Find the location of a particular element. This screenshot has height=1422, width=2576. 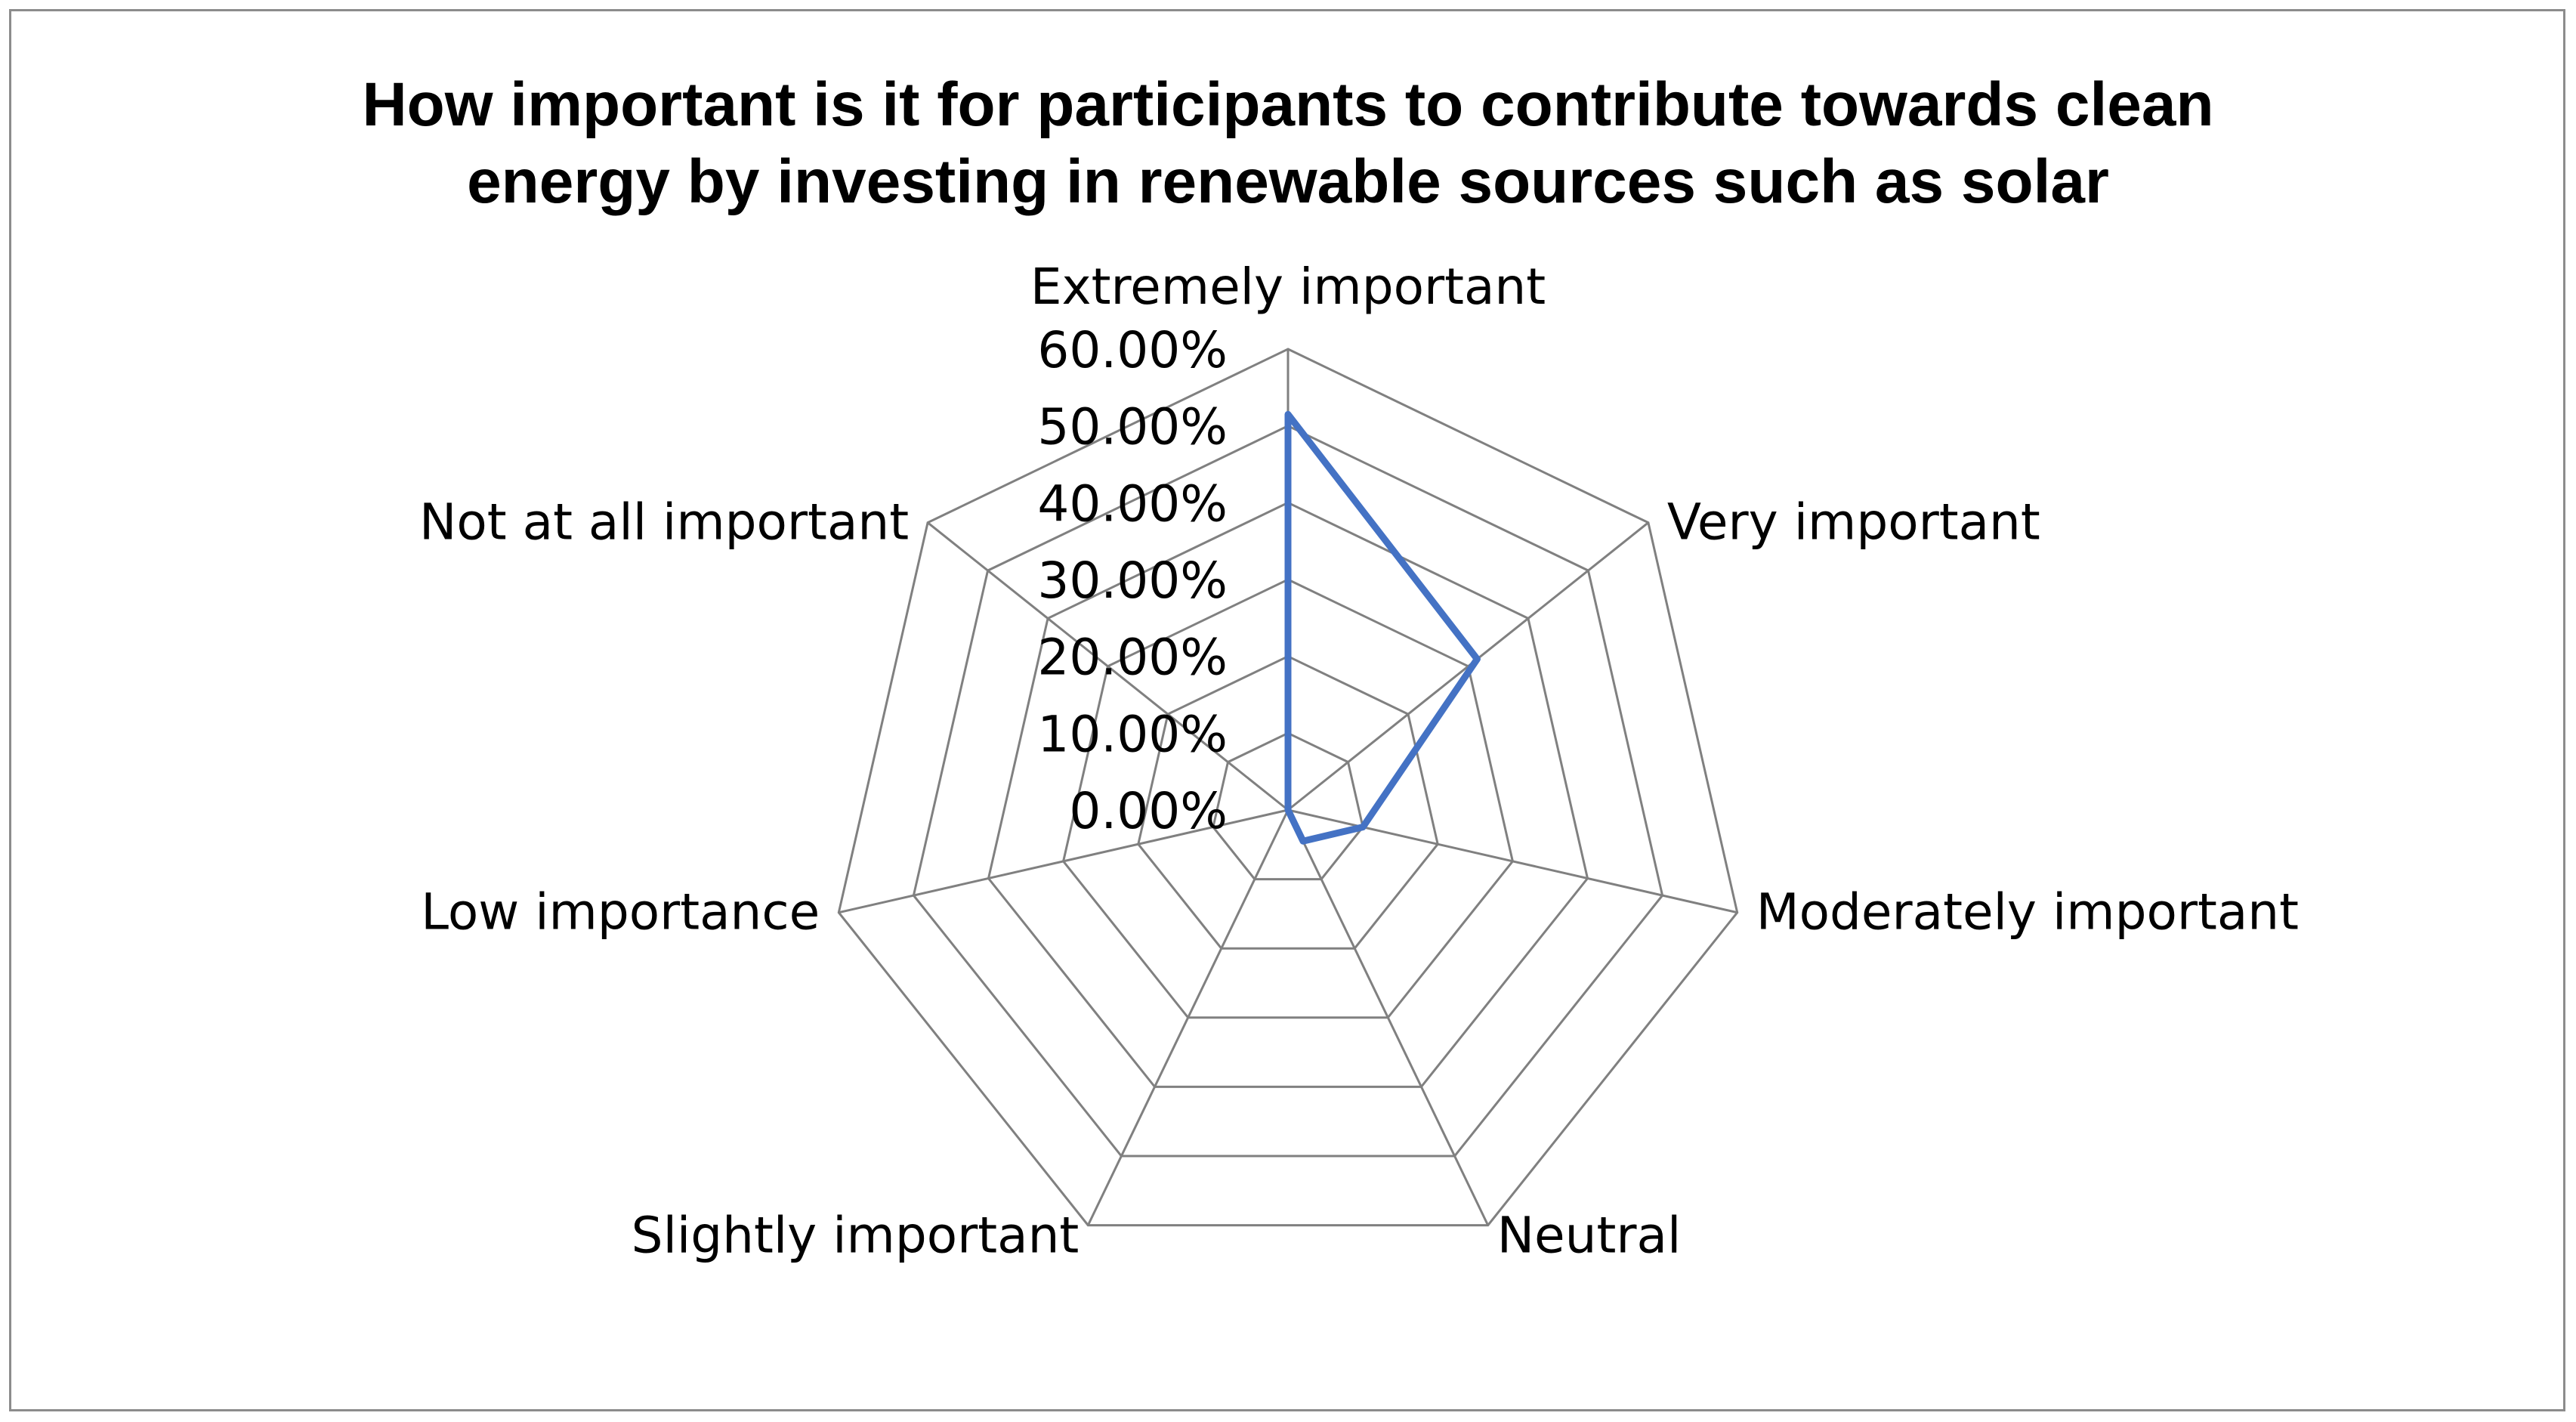

tick-label-3: 30.00% is located at coordinates (1132, 581).